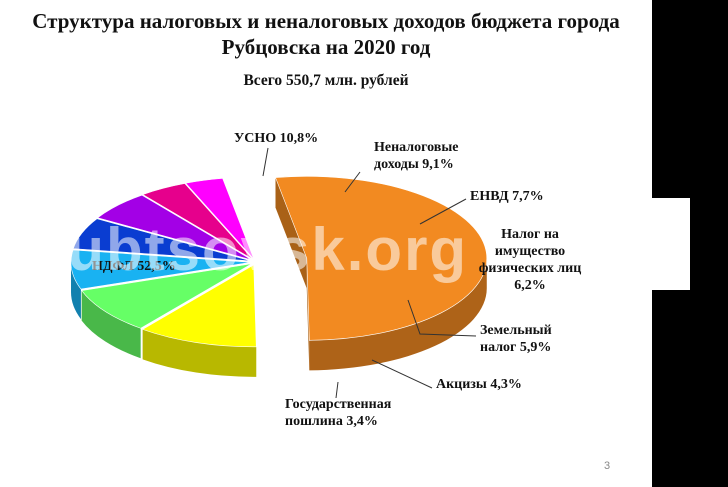  What do you see at coordinates (416, 147) in the screenshot?
I see `slice-label-2-line-0: Неналоговые` at bounding box center [416, 147].